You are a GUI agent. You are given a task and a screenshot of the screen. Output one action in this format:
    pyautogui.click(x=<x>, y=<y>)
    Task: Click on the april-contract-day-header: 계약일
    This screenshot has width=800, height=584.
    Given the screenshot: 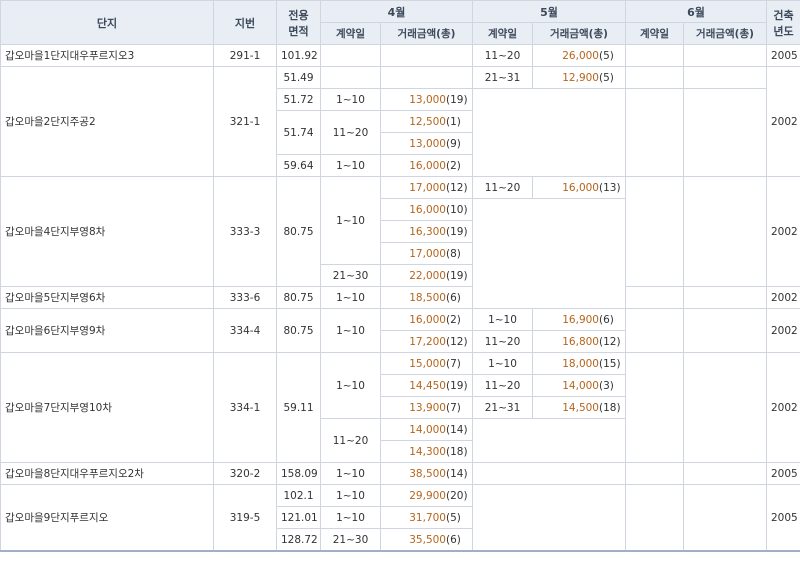 What is the action you would take?
    pyautogui.click(x=350, y=33)
    